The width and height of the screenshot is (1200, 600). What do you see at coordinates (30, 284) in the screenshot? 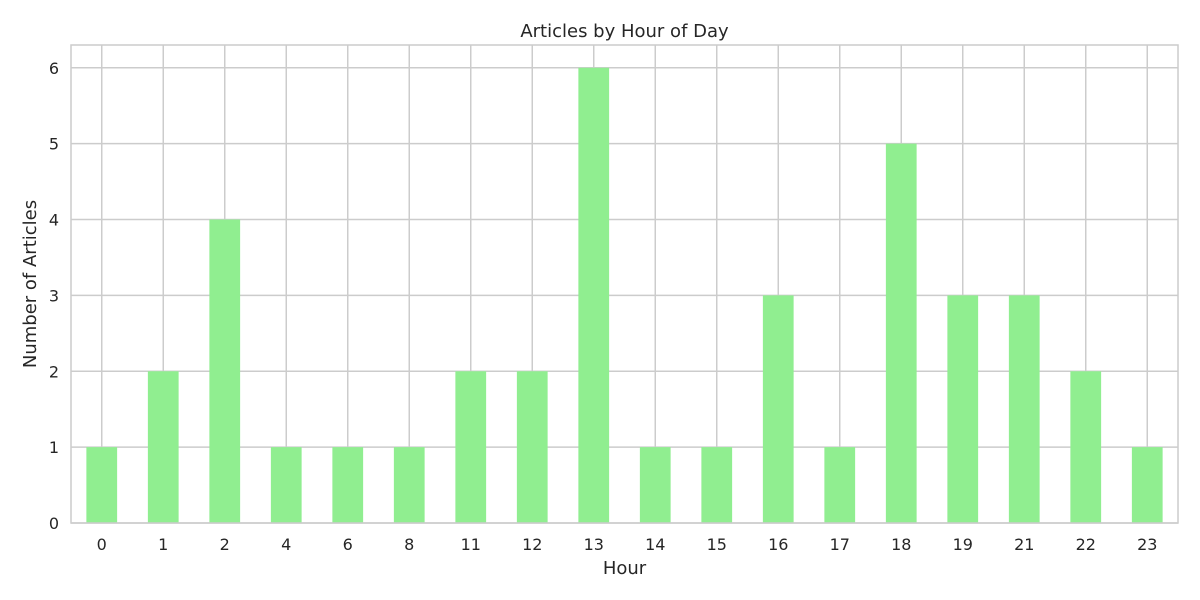
I see `y-axis-label: Number of Articles` at bounding box center [30, 284].